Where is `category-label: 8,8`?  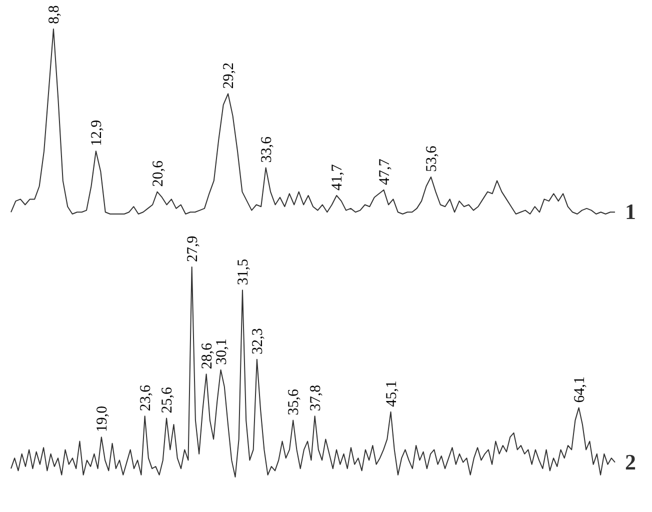 category-label: 8,8 is located at coordinates (54, 14).